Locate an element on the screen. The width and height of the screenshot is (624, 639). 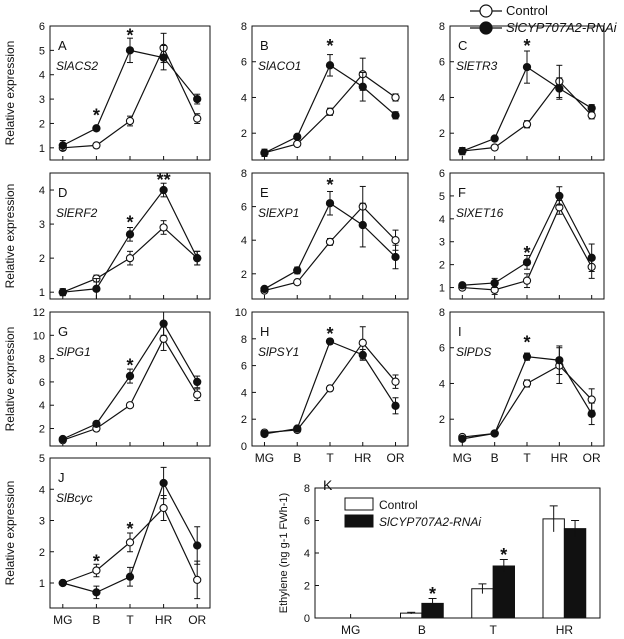
panel-f: 1 2 3 4 5 6 F SlXET16 * is located at coordinates (522, 234).